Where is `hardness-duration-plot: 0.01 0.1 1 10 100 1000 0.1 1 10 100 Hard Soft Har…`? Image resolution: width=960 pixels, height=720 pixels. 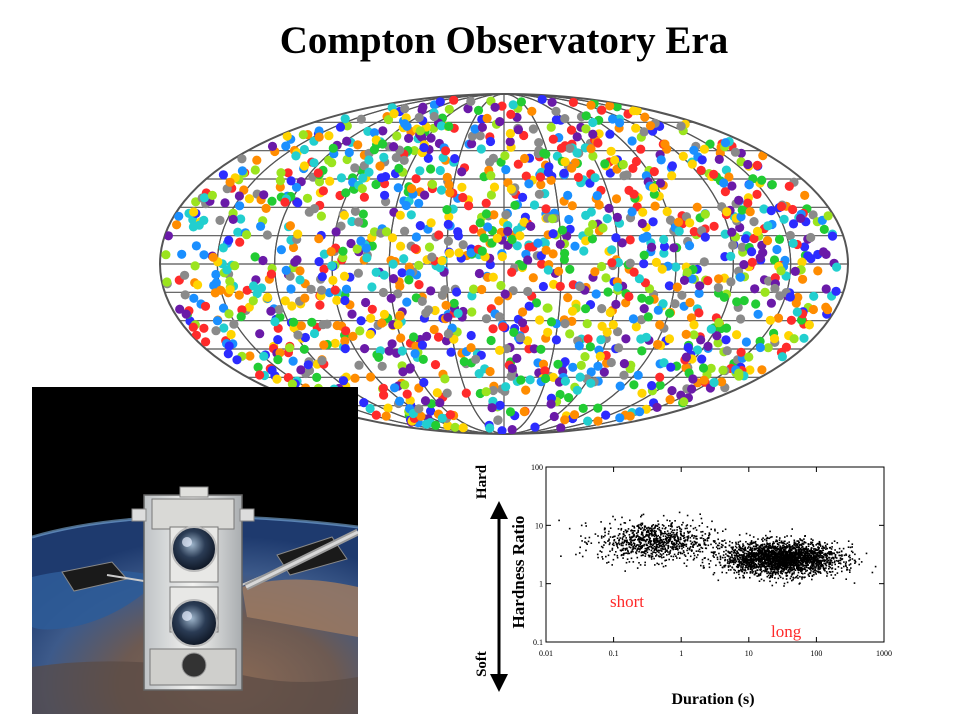 hardness-duration-plot: 0.01 0.1 1 10 100 1000 0.1 1 10 100 Hard Soft Har… is located at coordinates (683, 585).